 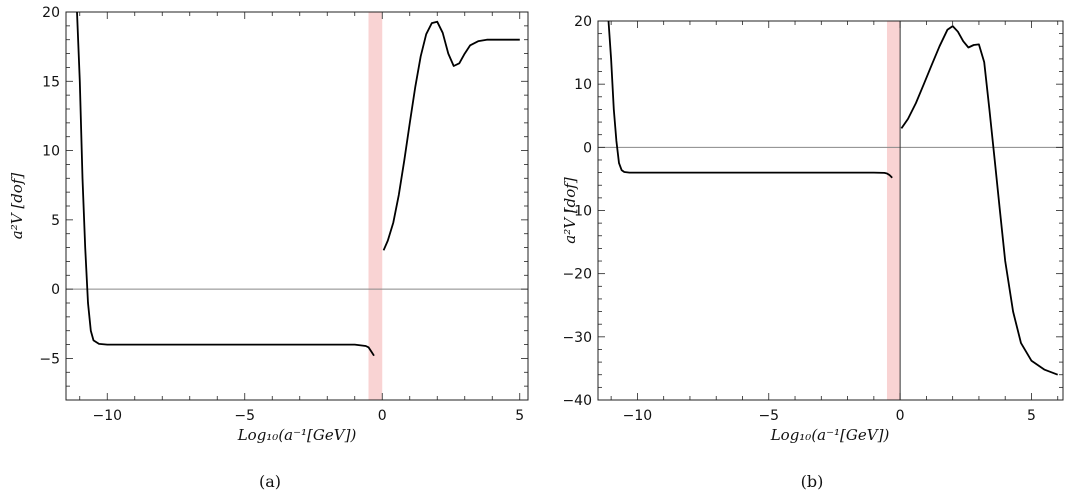 I want to click on y-tick-label: −30, so click(x=577, y=338).